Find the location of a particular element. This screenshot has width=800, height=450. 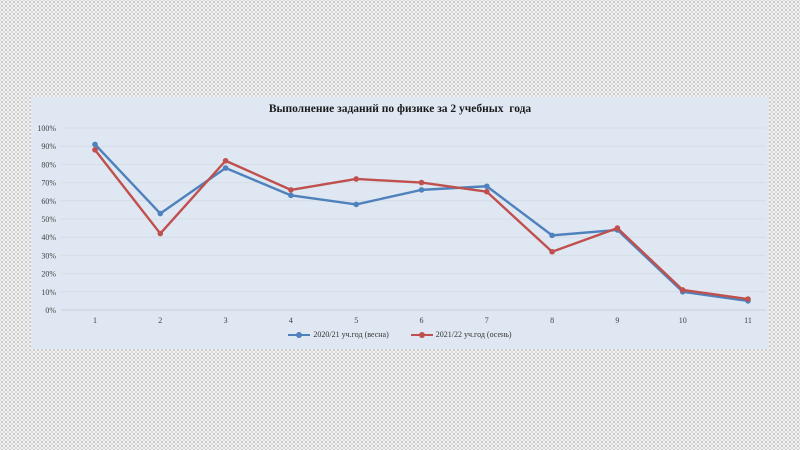

x-tick-label: 4 is located at coordinates (291, 320).